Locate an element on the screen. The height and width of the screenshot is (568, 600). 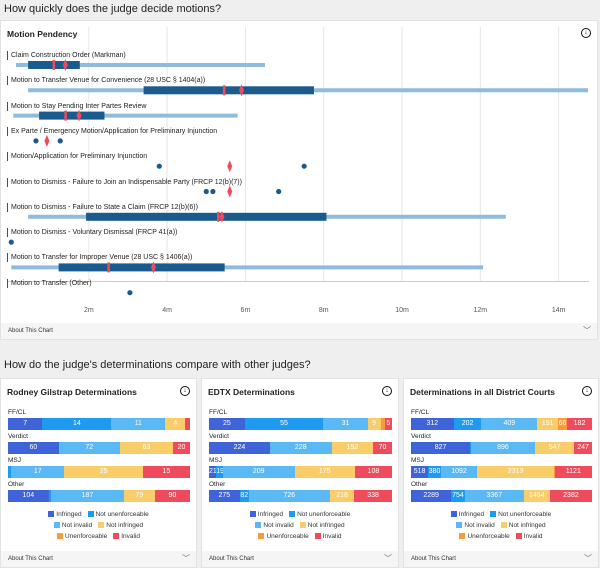
bar-segment-not-invalid: 228 is located at coordinates (300, 448).